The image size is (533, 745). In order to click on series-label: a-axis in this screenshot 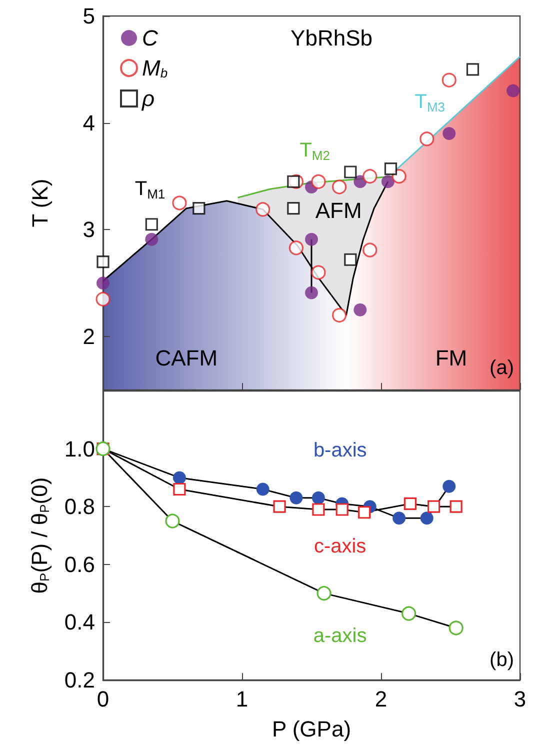, I will do `click(340, 635)`.